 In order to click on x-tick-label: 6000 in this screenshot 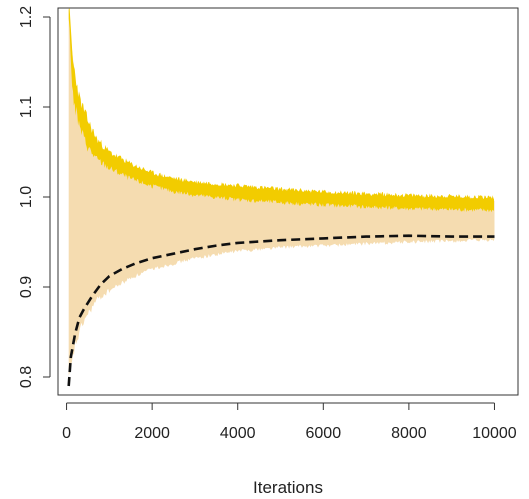, I will do `click(324, 433)`.